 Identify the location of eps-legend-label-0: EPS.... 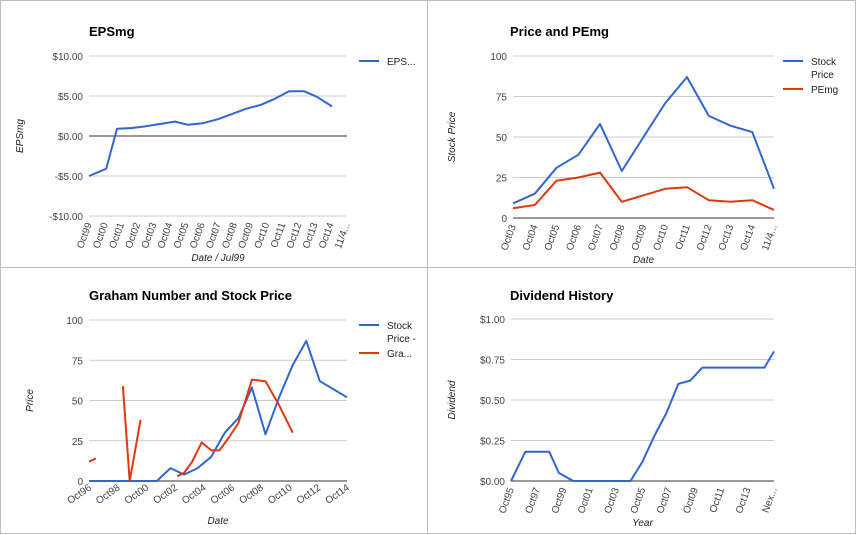
(401, 62).